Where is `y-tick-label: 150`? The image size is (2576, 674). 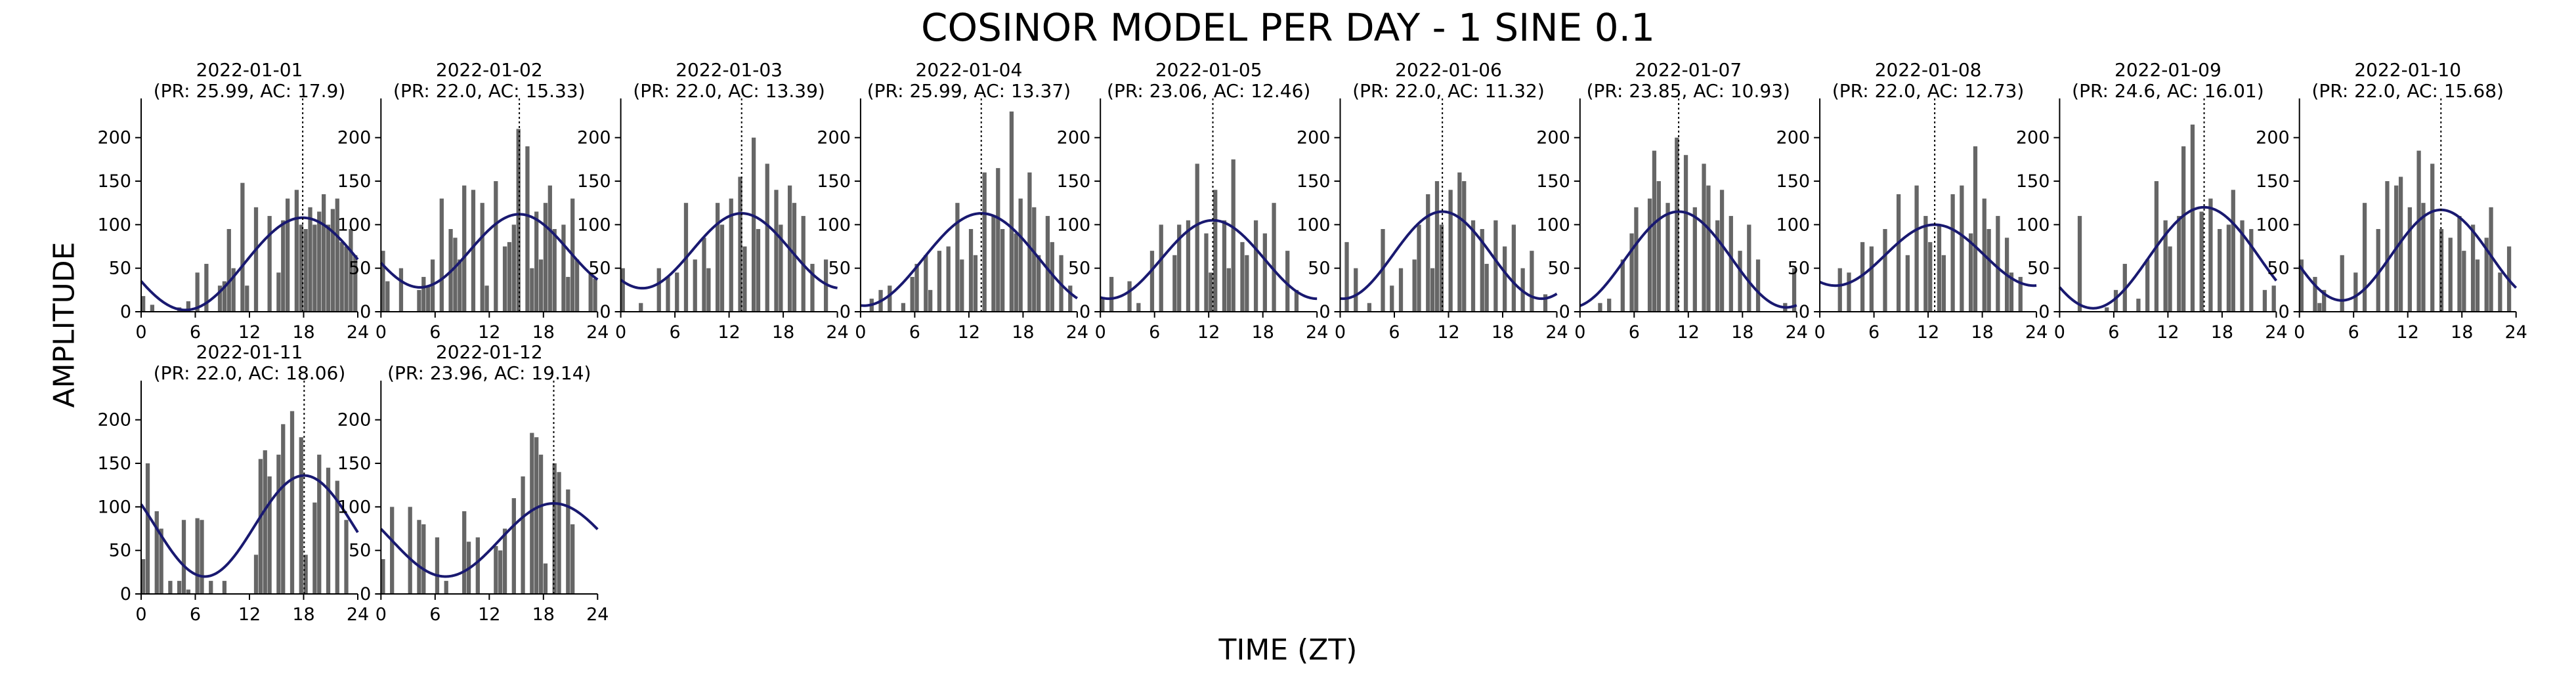
y-tick-label: 150 is located at coordinates (2273, 181).